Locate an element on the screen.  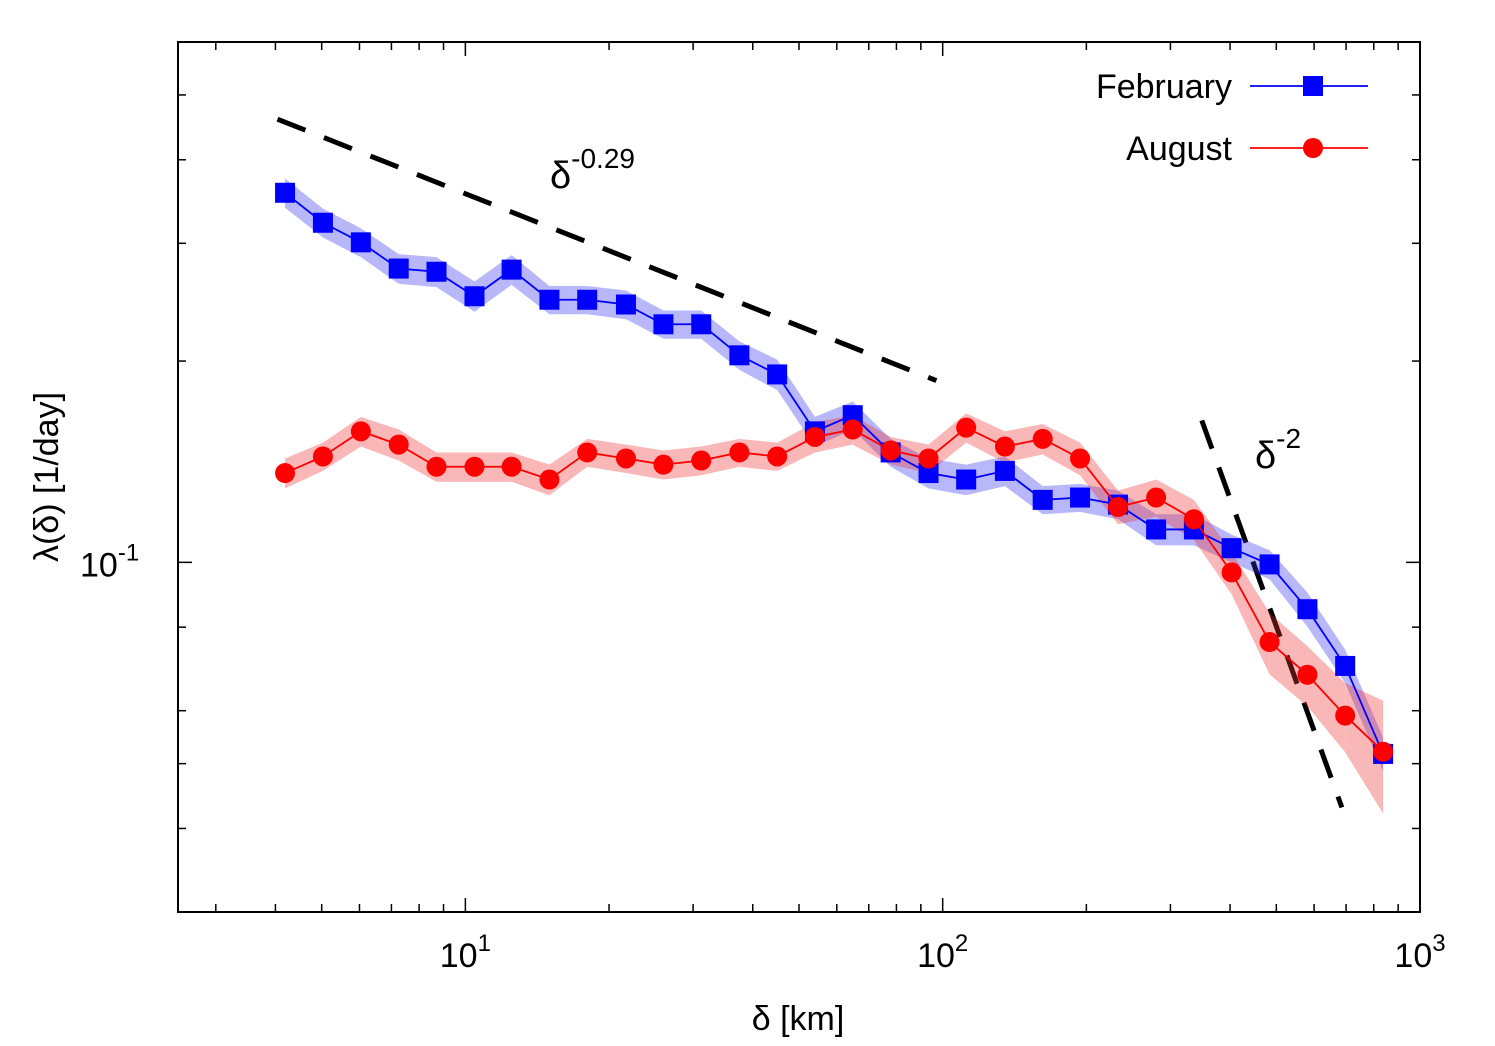
y-axis-label: λ(δ) [1/day] is located at coordinates (47, 477).